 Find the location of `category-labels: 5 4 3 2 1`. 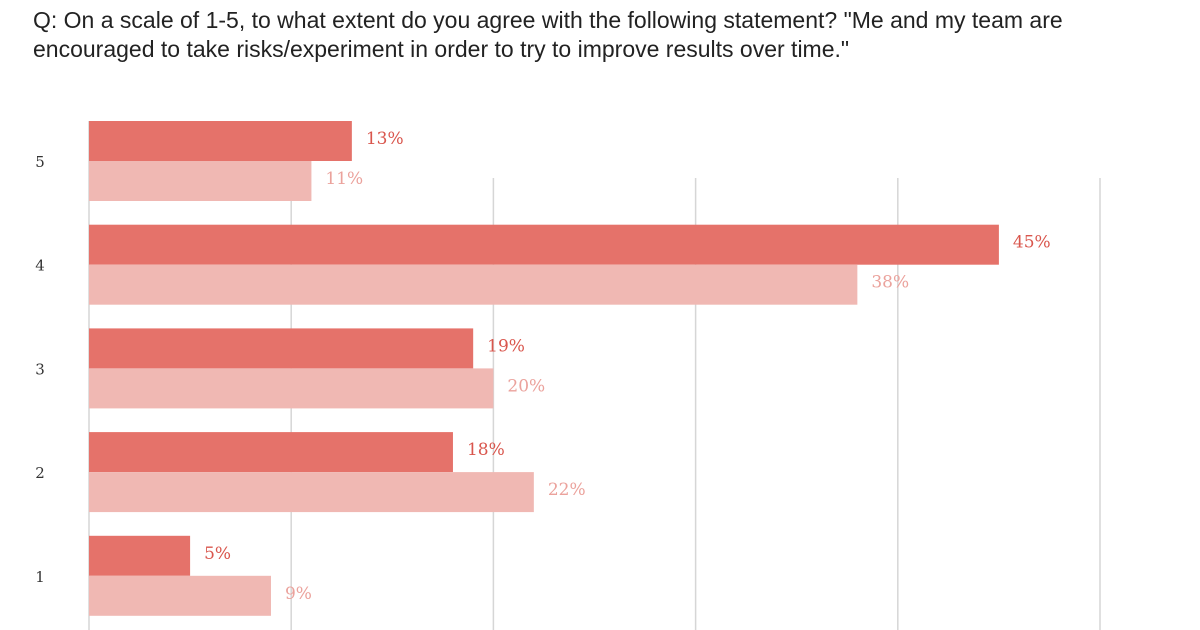

category-labels: 5 4 3 2 1 is located at coordinates (40, 369).